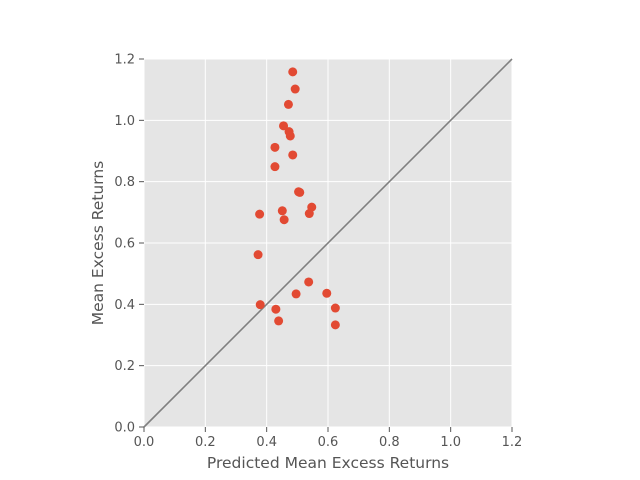  I want to click on y-tick-label: 0.4, so click(124, 305).